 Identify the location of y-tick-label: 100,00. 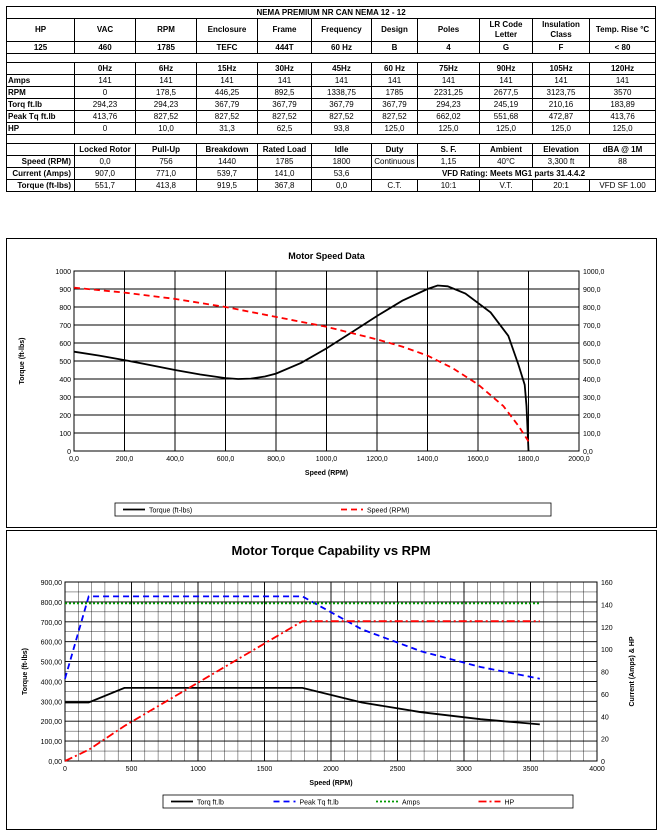
(52, 742).